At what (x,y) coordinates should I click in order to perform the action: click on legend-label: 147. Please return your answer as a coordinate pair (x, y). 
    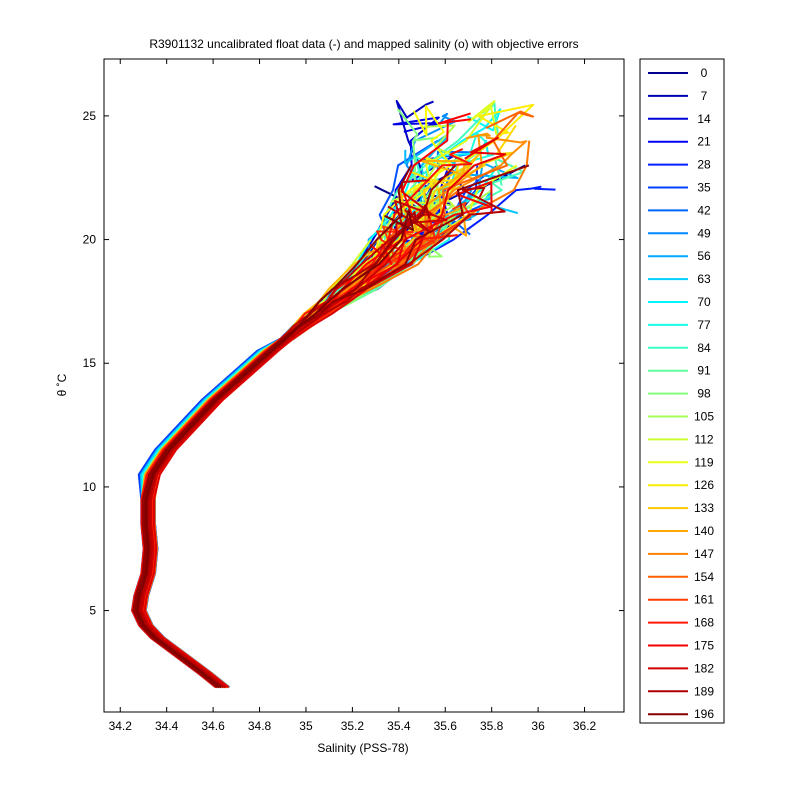
    Looking at the image, I should click on (704, 554).